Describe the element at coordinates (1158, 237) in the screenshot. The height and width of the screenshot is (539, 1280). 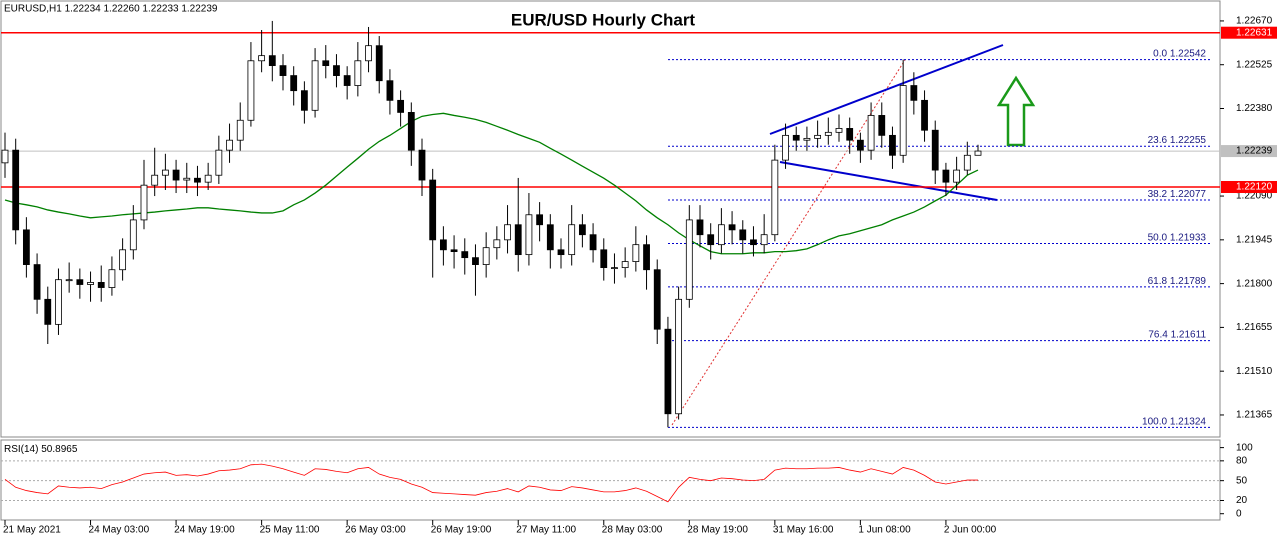
I see `fib-level-percent: 50.0` at that location.